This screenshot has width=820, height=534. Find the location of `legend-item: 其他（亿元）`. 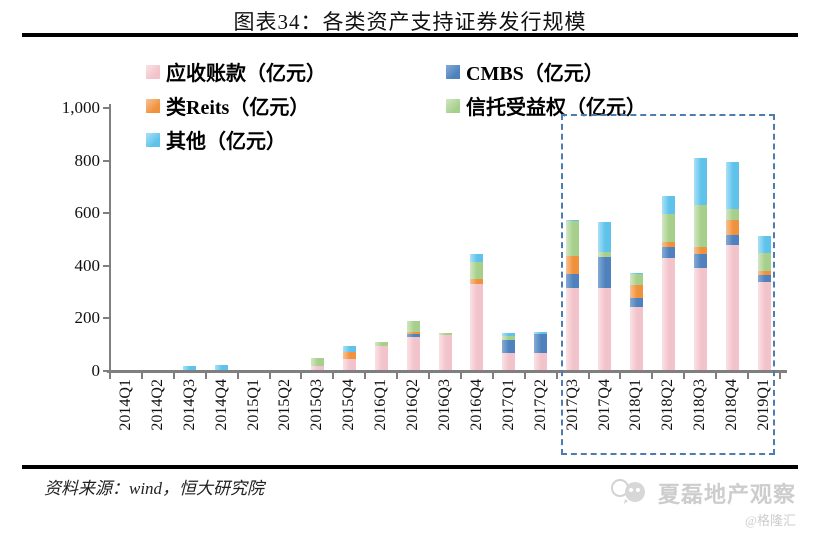

legend-item: 其他（亿元） is located at coordinates (296, 139).